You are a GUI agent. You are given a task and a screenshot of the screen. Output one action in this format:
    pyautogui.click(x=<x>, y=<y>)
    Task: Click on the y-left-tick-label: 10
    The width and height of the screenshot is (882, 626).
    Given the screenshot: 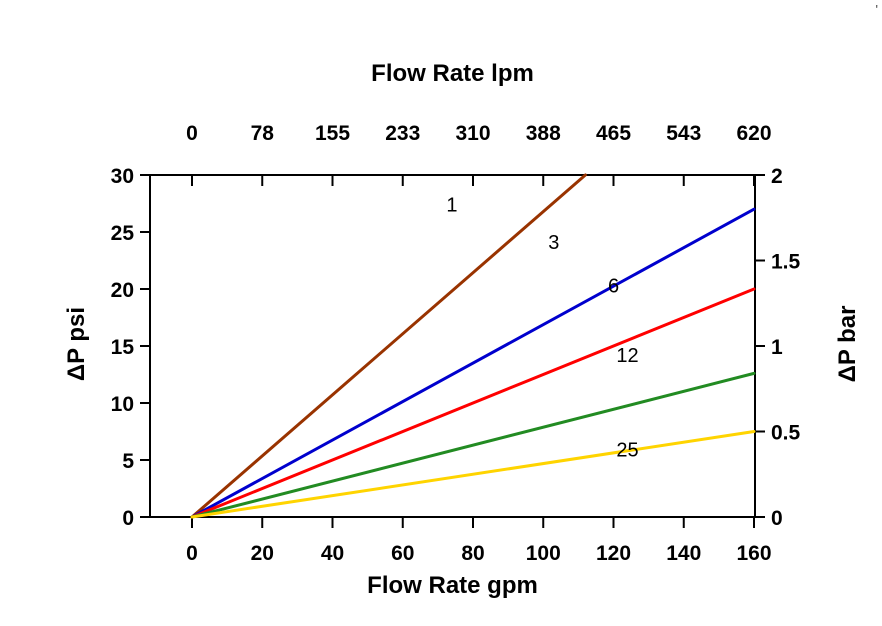 What is the action you would take?
    pyautogui.click(x=122, y=404)
    